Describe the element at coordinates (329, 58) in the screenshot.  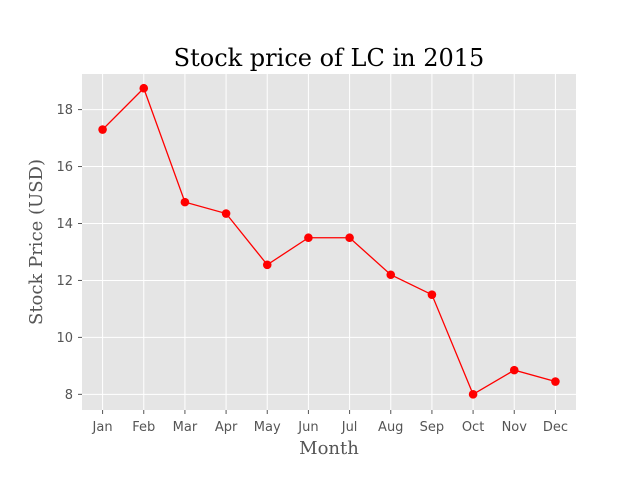
I see `chart-title: Stock price of LC in 2015` at that location.